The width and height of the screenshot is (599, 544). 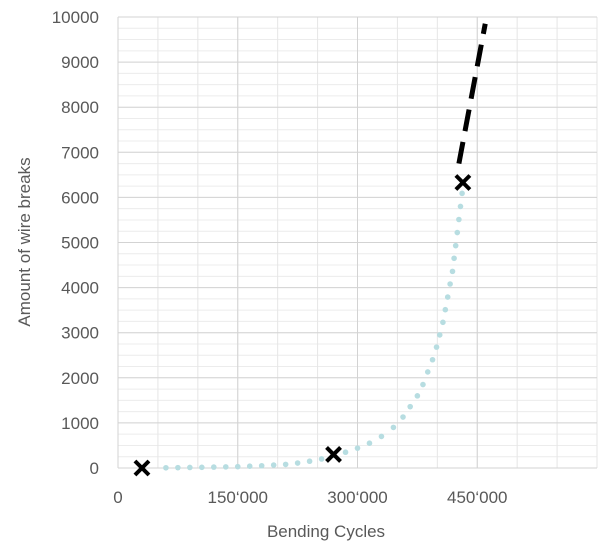 What do you see at coordinates (477, 497) in the screenshot?
I see `x-tick-label: 450‘000` at bounding box center [477, 497].